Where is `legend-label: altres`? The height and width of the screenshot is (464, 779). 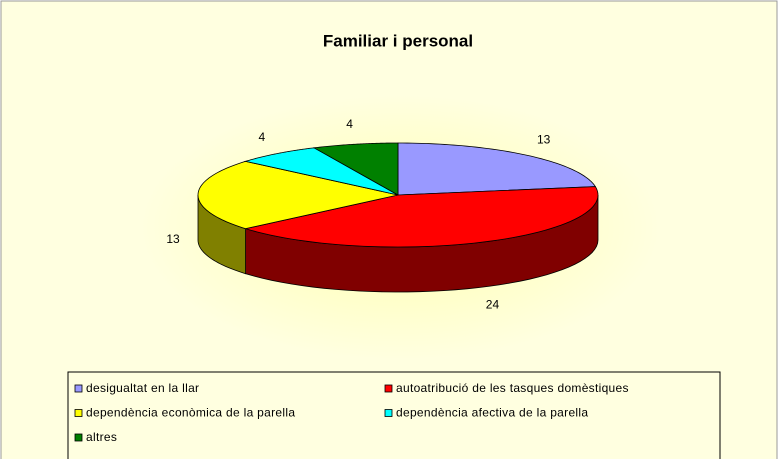
legend-label: altres is located at coordinates (101, 437).